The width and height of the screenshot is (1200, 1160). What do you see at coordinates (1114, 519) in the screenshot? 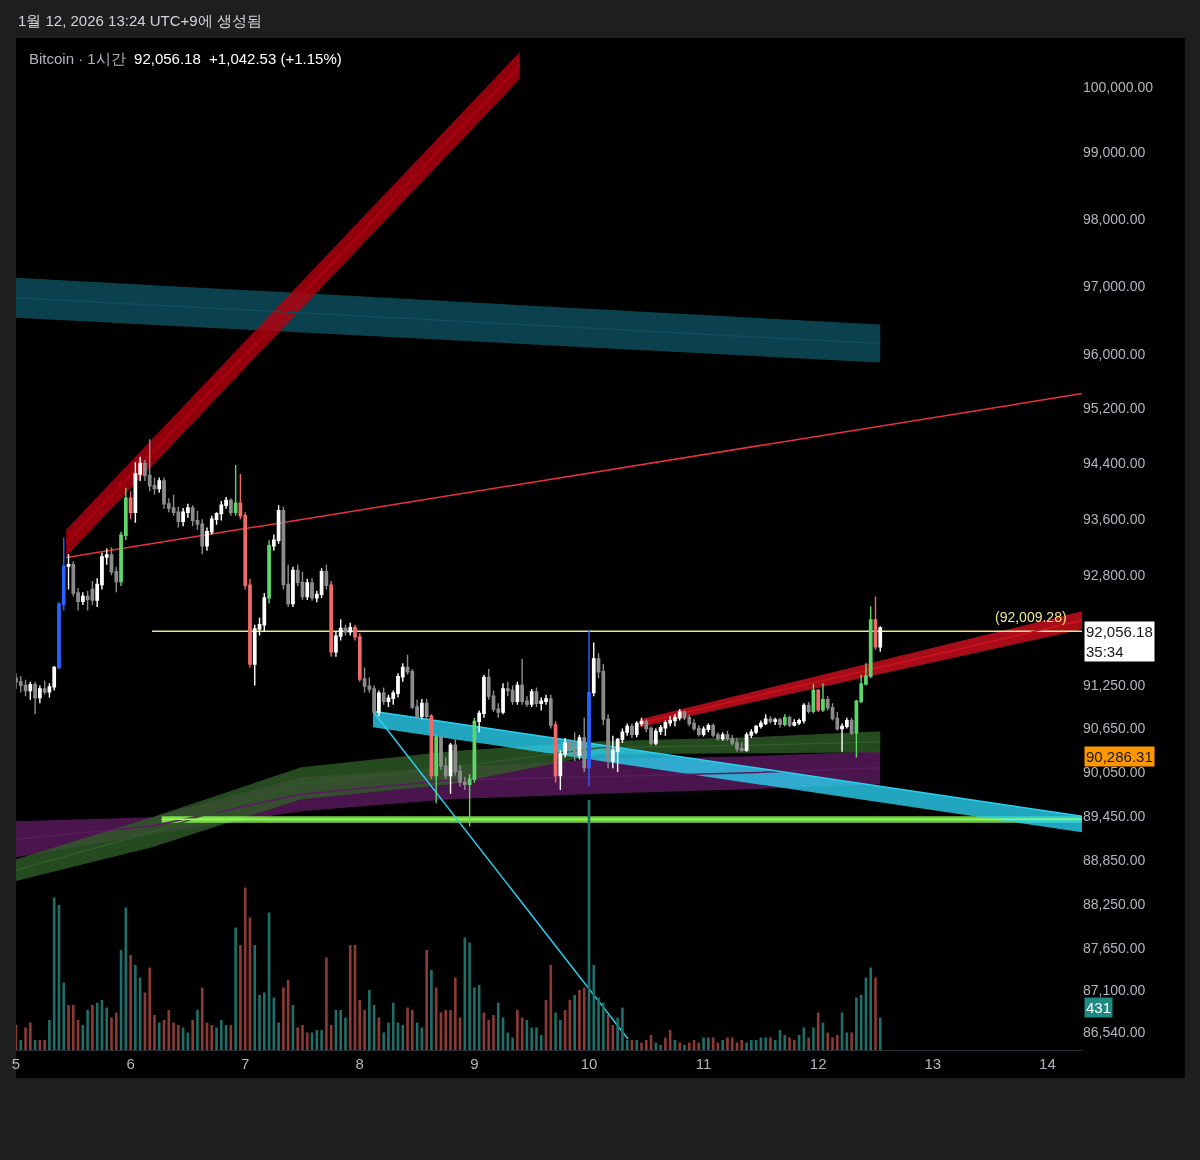
I see `y-tick-label: 93,600.00` at bounding box center [1114, 519].